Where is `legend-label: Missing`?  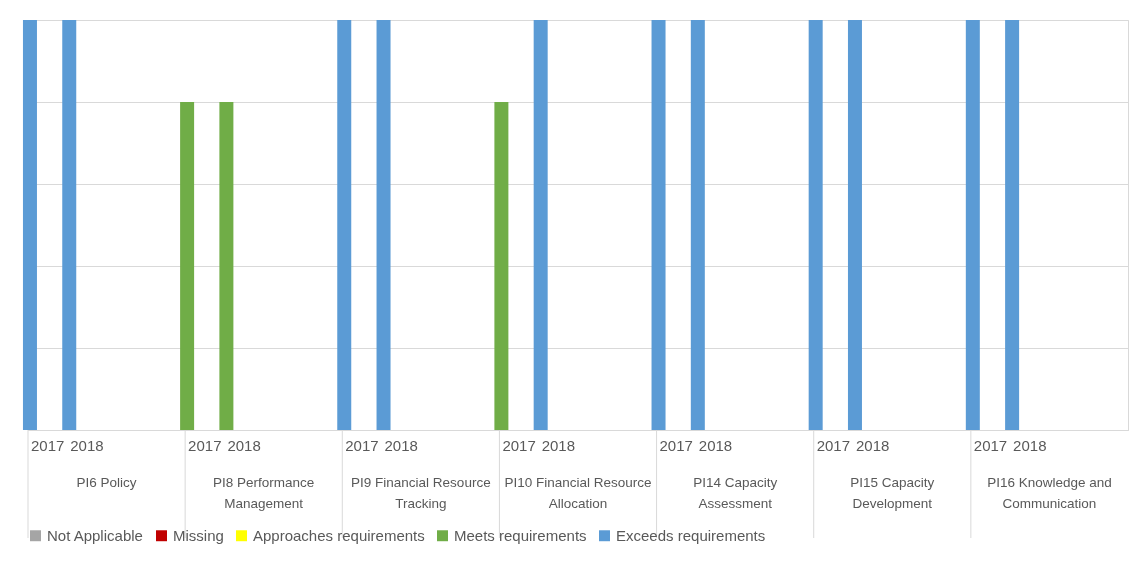
legend-label: Missing is located at coordinates (198, 535).